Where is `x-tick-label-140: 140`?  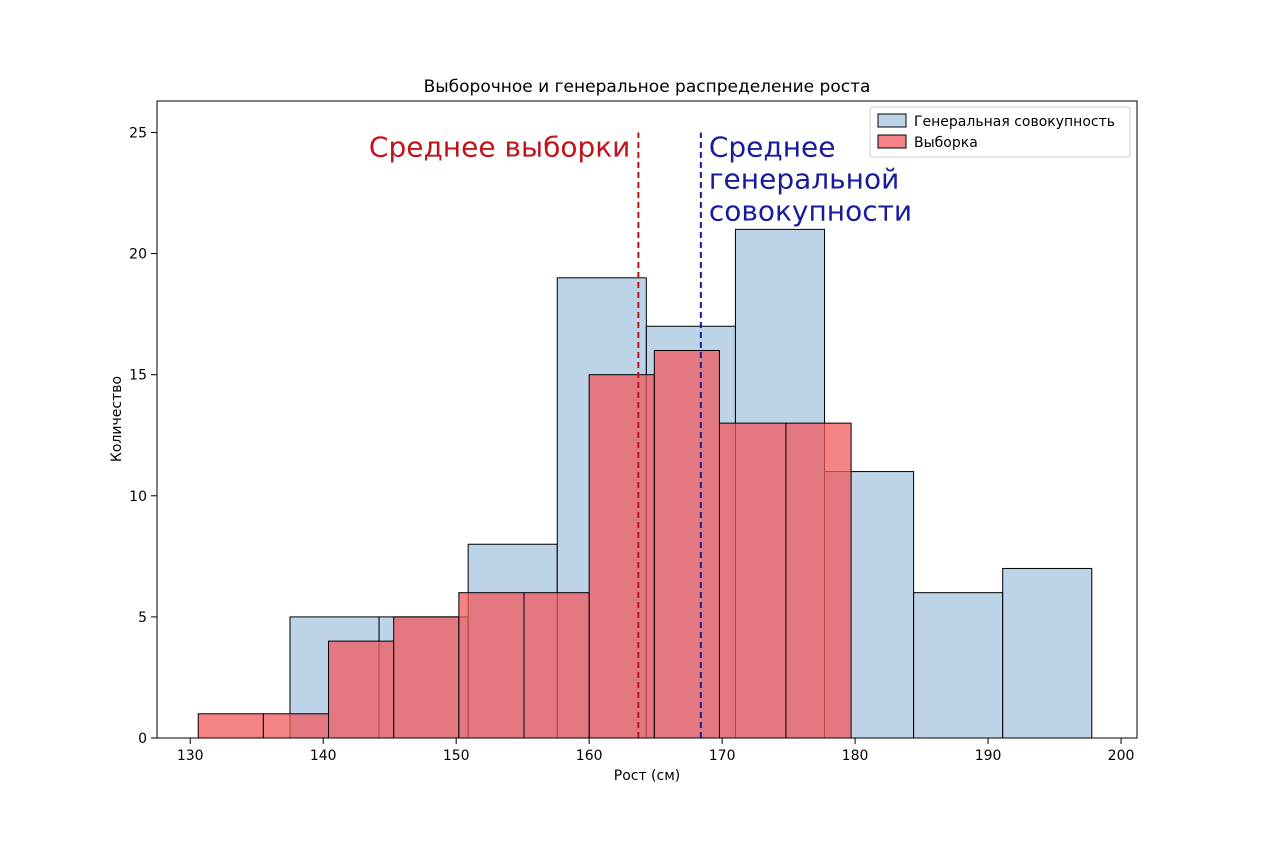
x-tick-label-140: 140 is located at coordinates (323, 756).